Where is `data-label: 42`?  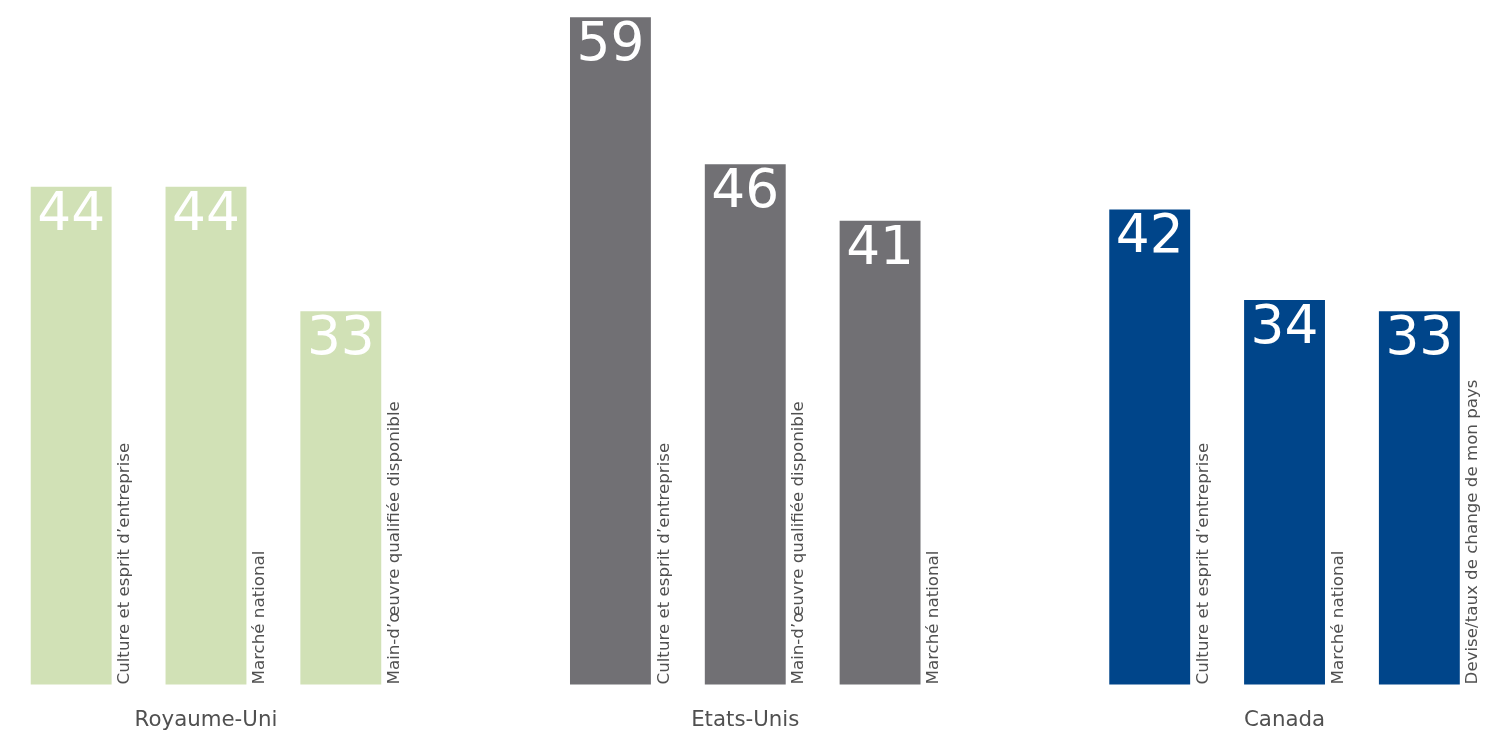 data-label: 42 is located at coordinates (1149, 234).